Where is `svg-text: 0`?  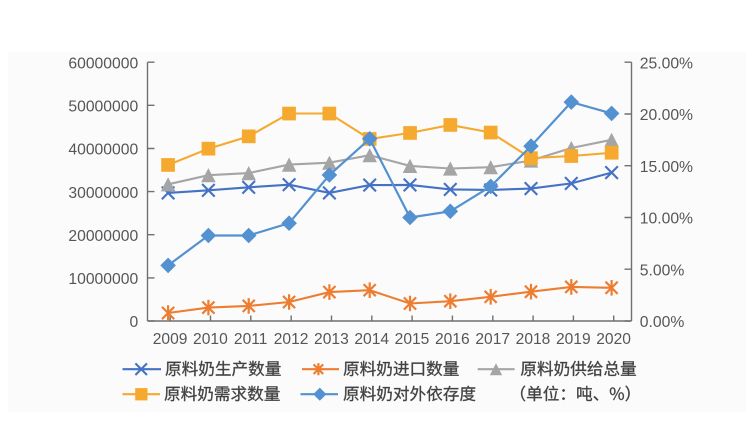
svg-text: 0 is located at coordinates (133, 322).